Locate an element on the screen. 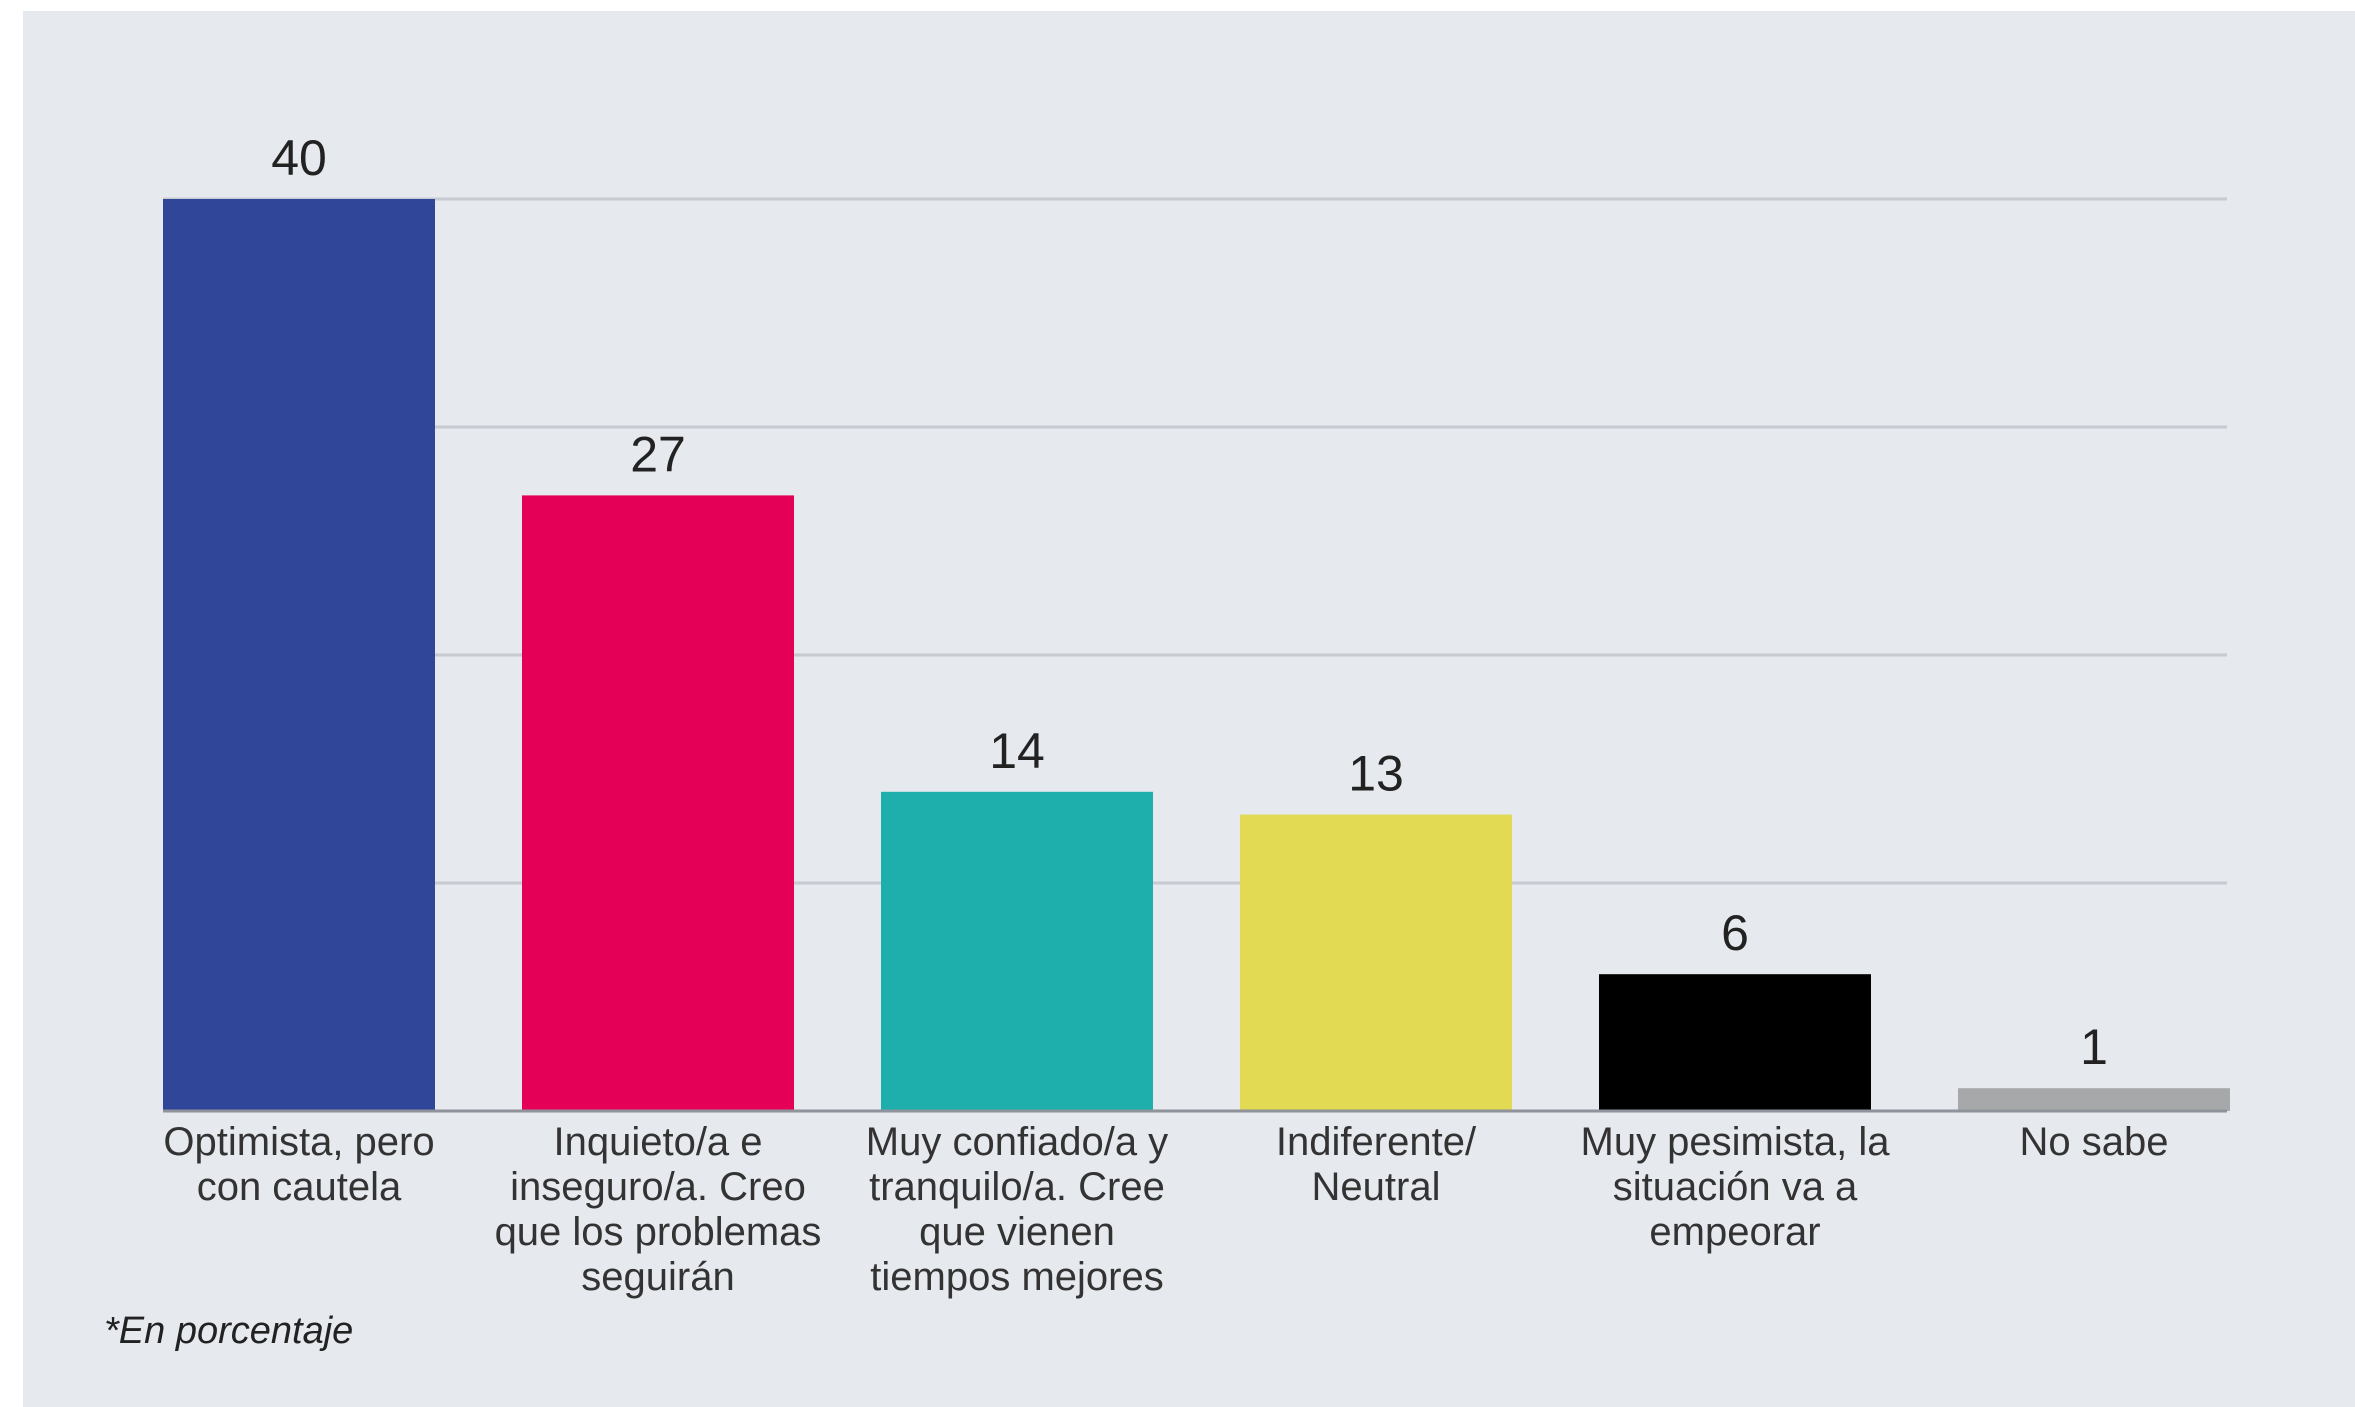 Image resolution: width=2355 pixels, height=1407 pixels. data-label: 1 is located at coordinates (2094, 1047).